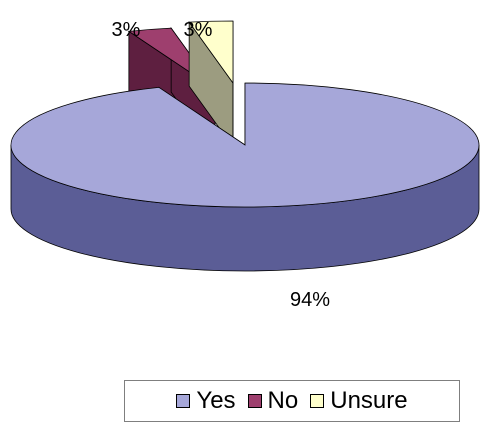  I want to click on legend-swatch-no, so click(254, 401).